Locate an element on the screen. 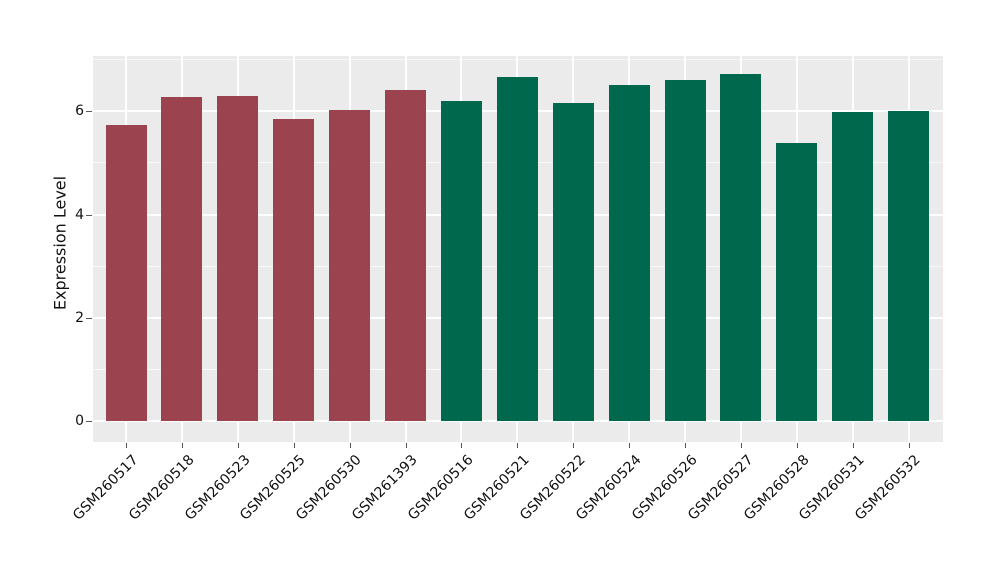 The height and width of the screenshot is (580, 1000). y-tick-label-2: 2 is located at coordinates (79, 317).